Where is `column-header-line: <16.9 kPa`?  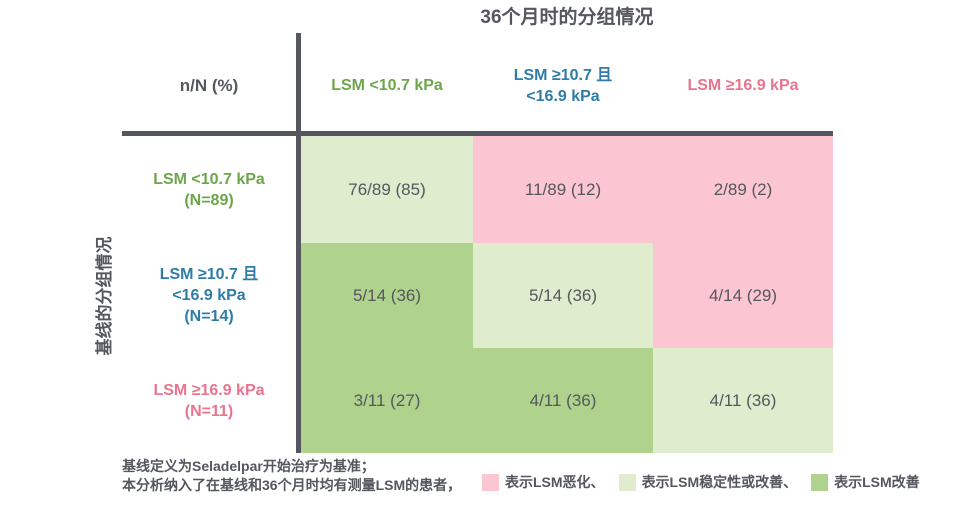 column-header-line: <16.9 kPa is located at coordinates (563, 96).